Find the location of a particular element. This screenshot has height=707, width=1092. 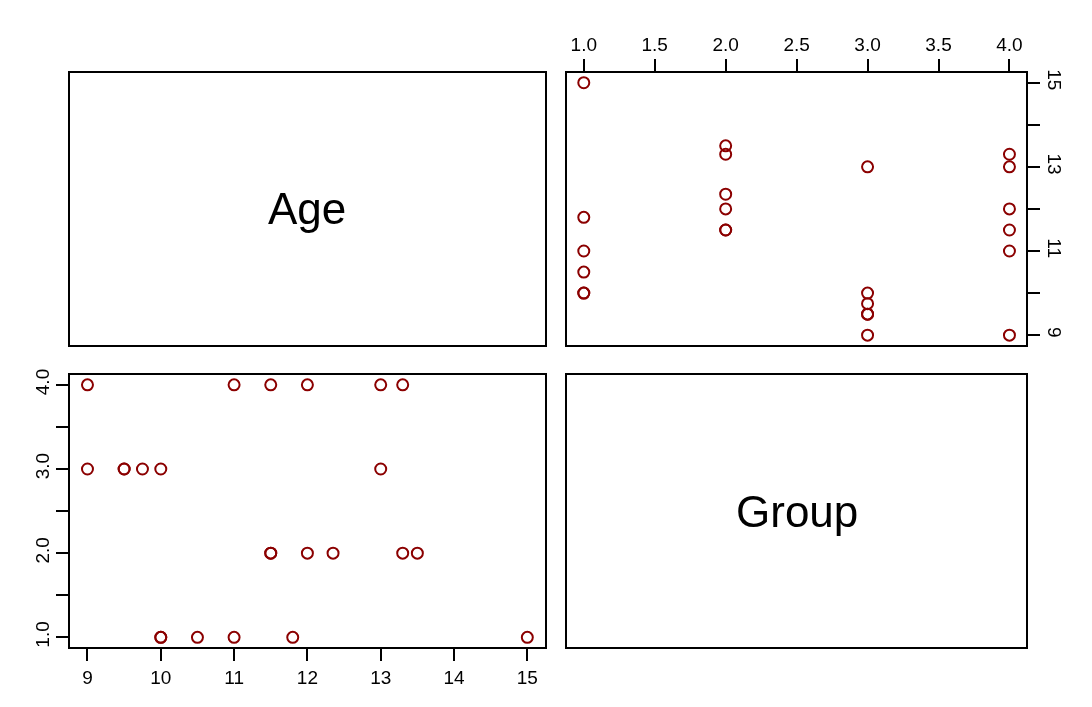

x-tick-label: 10 is located at coordinates (161, 677).